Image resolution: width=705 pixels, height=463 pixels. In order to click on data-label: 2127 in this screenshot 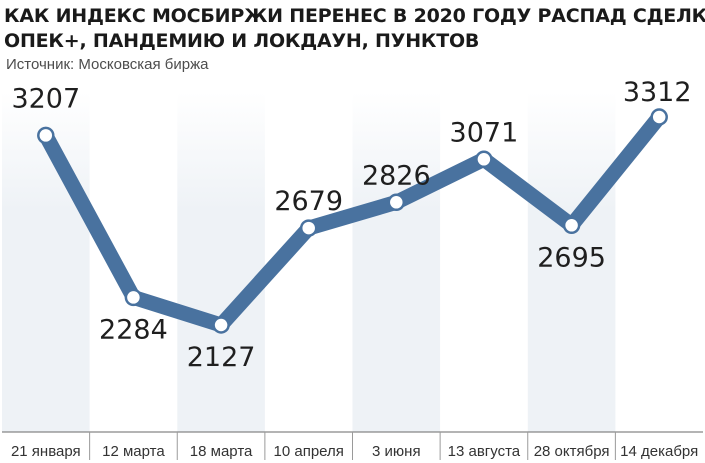, I will do `click(221, 357)`.